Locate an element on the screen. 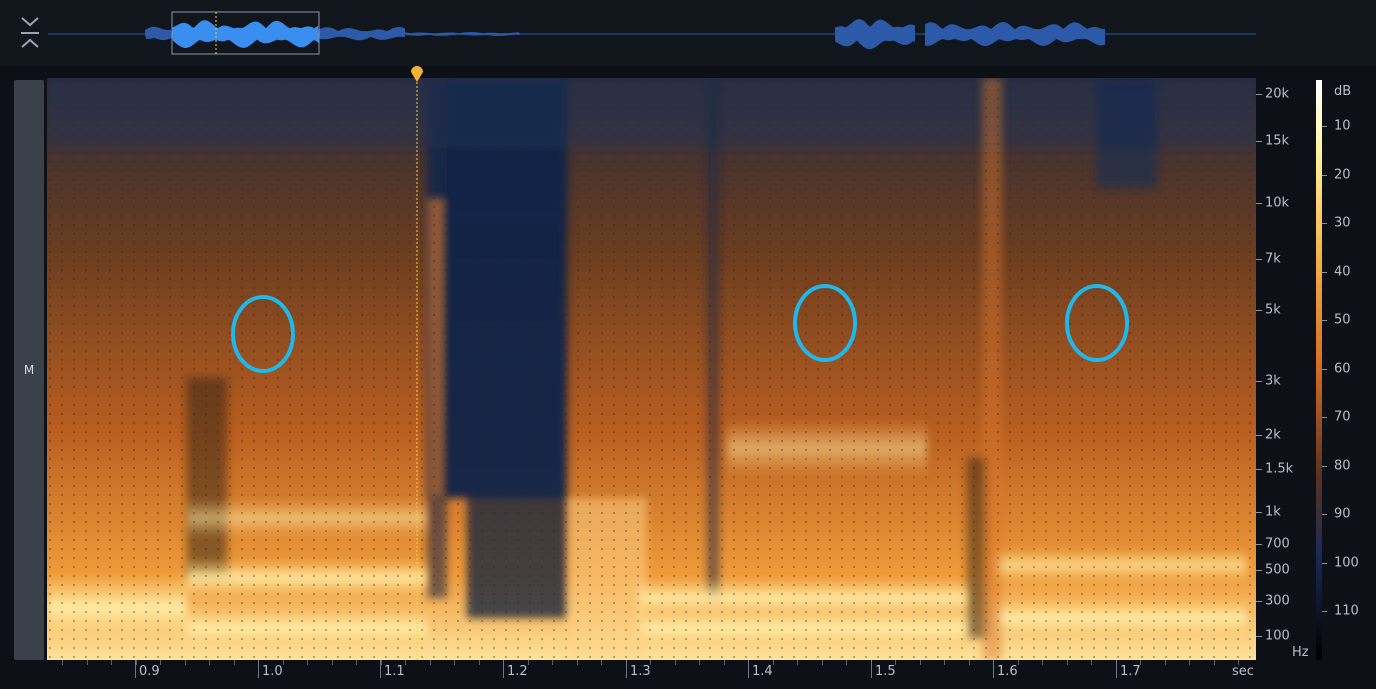  time-tick-label: 1.2 is located at coordinates (517, 671).